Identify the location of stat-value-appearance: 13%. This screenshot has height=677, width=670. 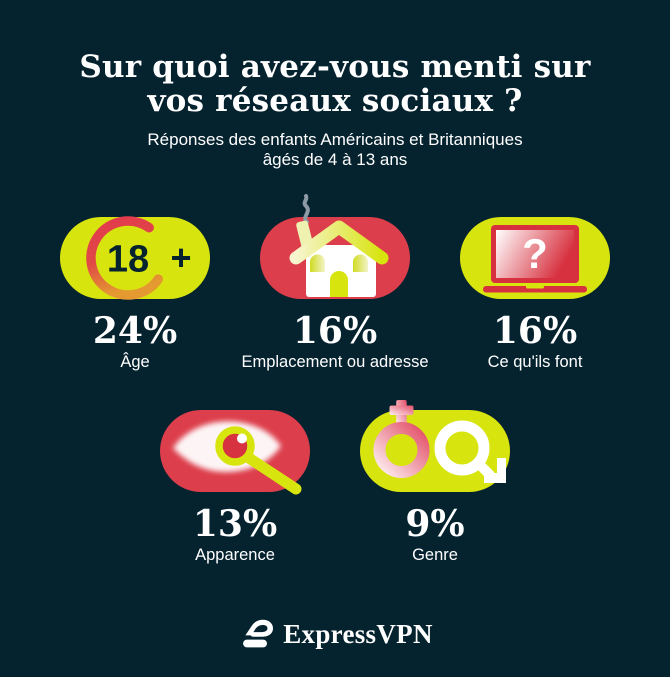
(235, 524).